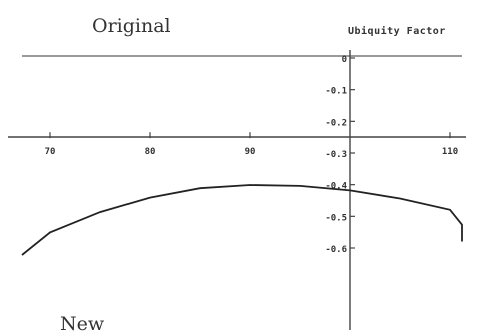 The width and height of the screenshot is (492, 335). I want to click on y-tick-label: -0.3, so click(336, 155).